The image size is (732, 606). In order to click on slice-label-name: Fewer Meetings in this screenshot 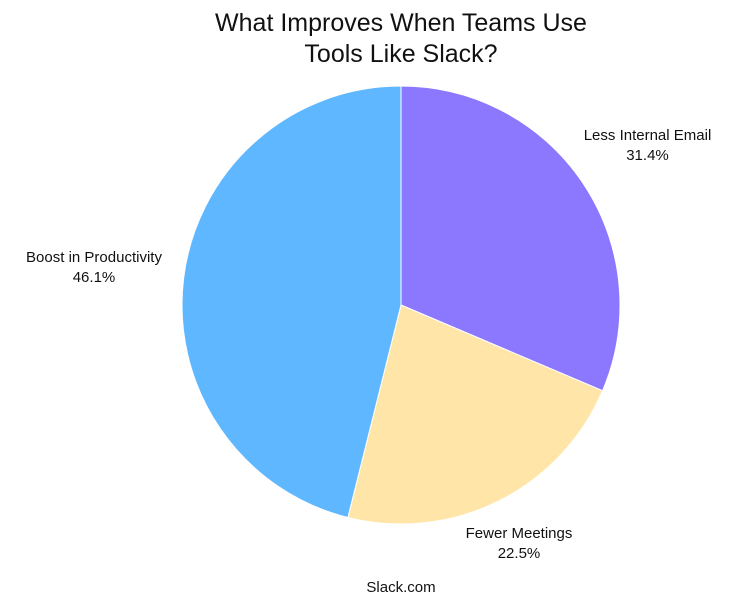, I will do `click(519, 533)`.